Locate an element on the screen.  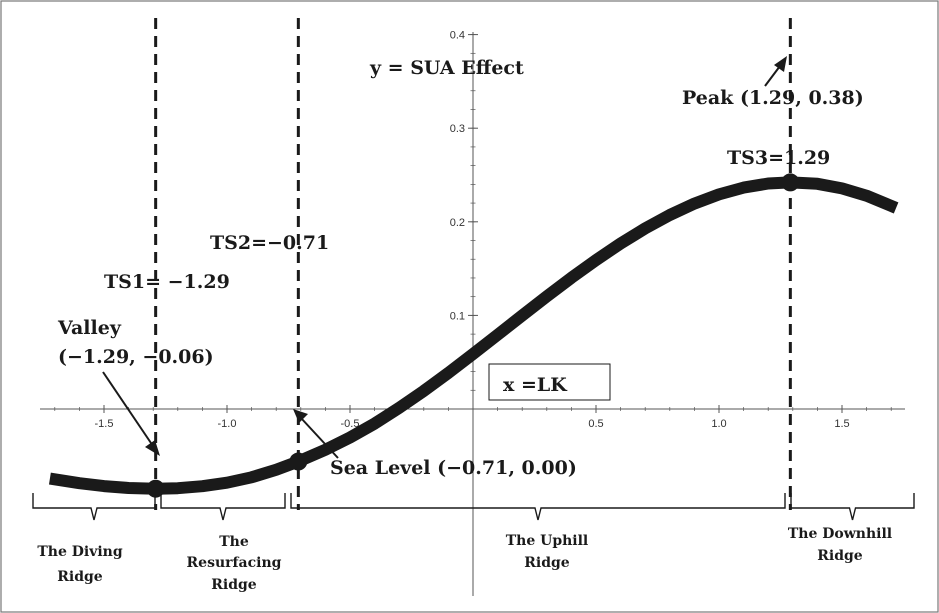
ts2-label: TS2=−0.71 is located at coordinates (269, 243).